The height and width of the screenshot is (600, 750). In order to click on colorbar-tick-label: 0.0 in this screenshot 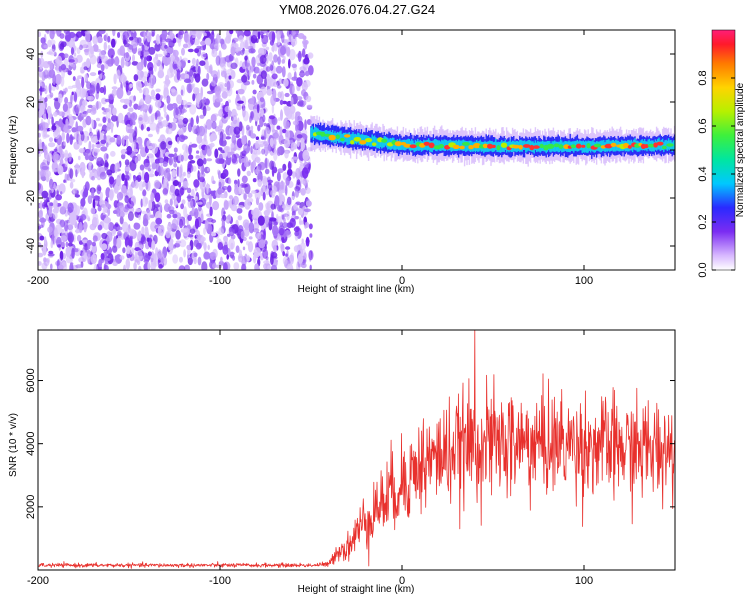, I will do `click(703, 269)`.